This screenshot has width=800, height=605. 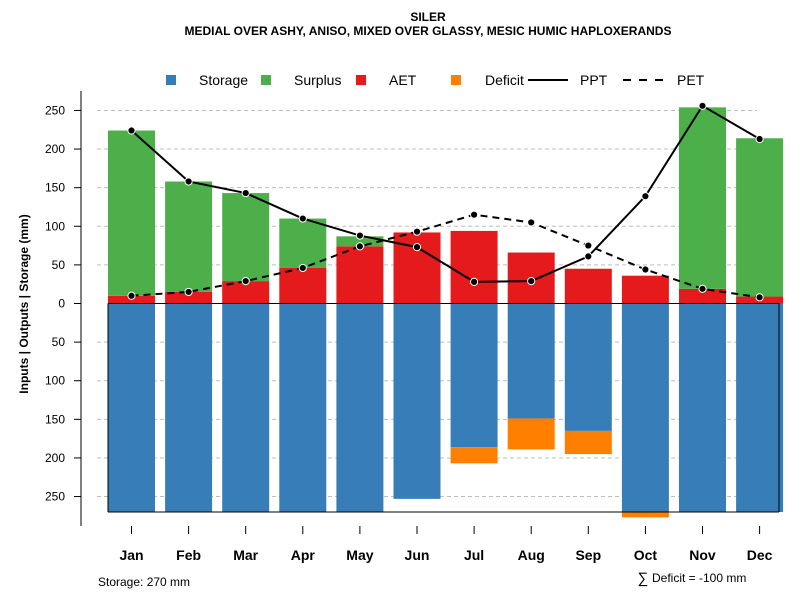 What do you see at coordinates (246, 237) in the screenshot?
I see `surplus-bar-mar` at bounding box center [246, 237].